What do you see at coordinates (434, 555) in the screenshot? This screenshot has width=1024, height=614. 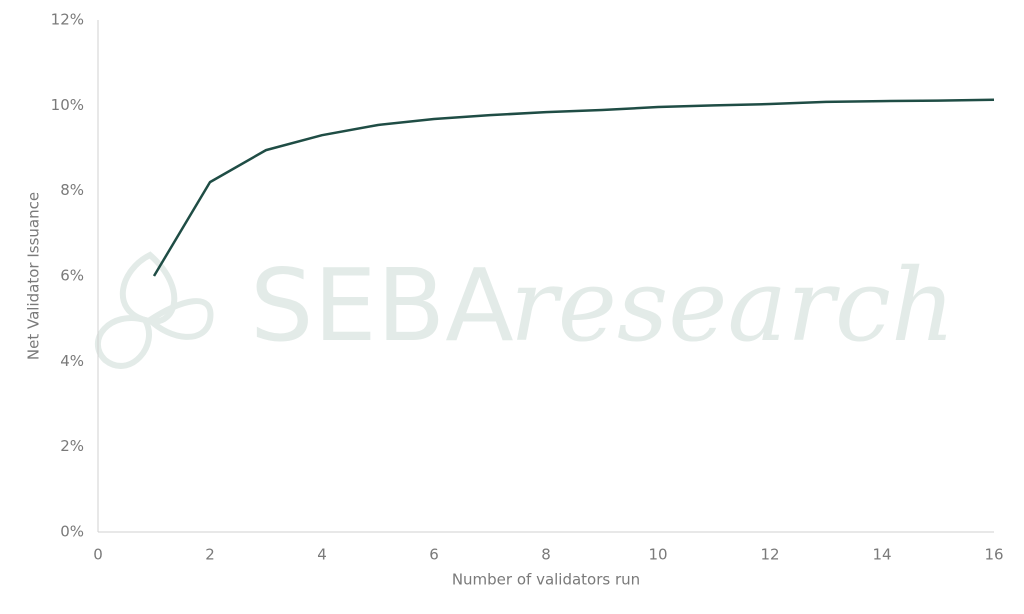 I see `x-tick-label: 6` at bounding box center [434, 555].